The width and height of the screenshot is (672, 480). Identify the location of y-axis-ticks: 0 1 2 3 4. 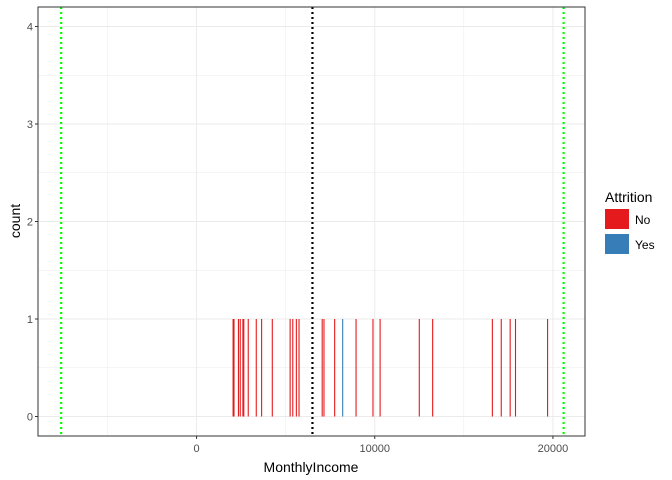
(32, 223).